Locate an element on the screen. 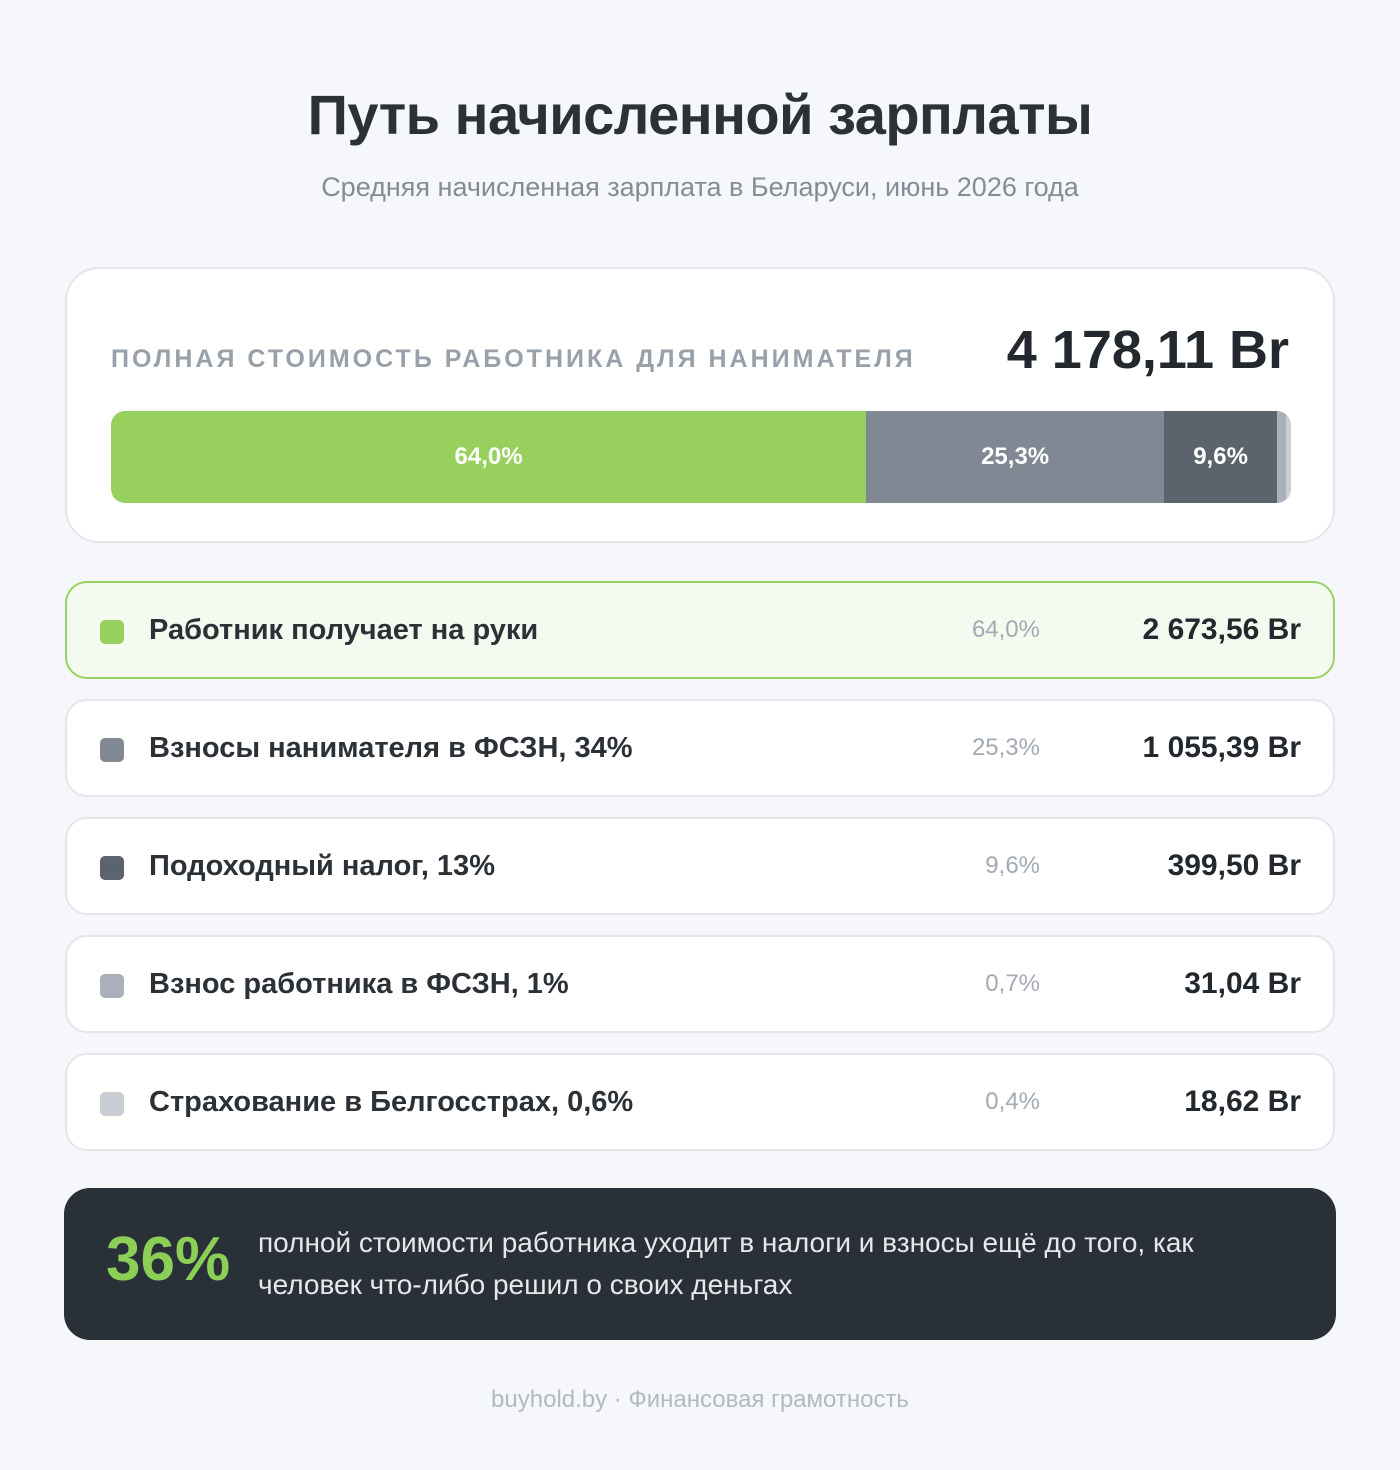 This screenshot has height=1470, width=1400. breakdown-row-employee-fszn: Взнос работника в ФСЗН, 1% 0,7% 31,04 Br is located at coordinates (700, 984).